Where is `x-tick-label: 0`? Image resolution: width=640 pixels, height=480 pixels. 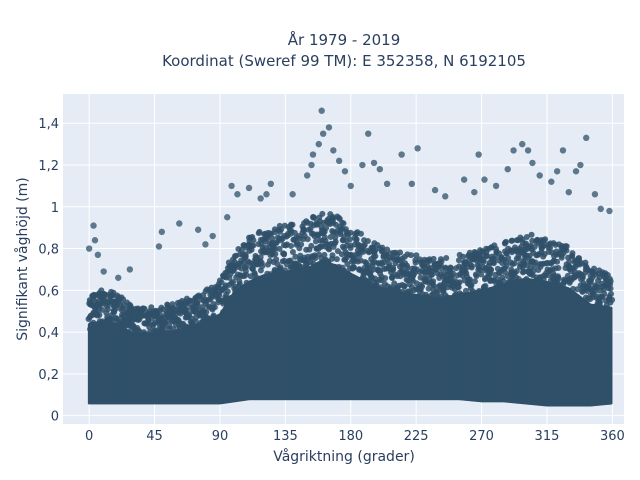
x-tick-label: 0 is located at coordinates (89, 436).